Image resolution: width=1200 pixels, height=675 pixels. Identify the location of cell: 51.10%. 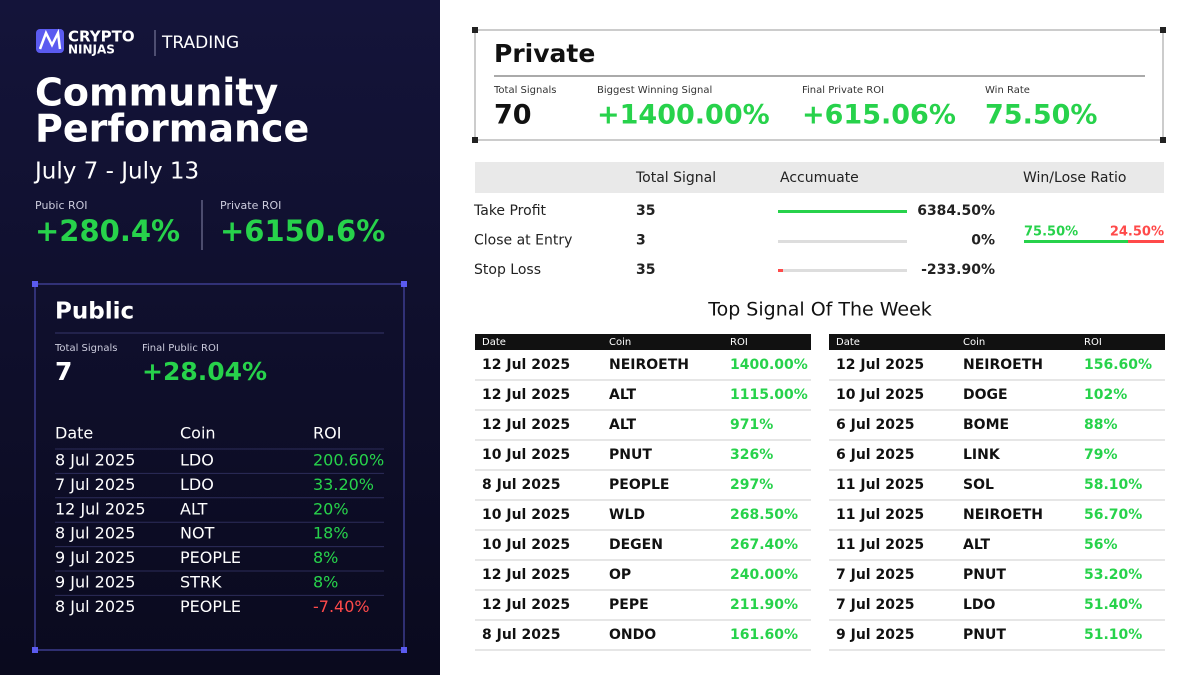
(1113, 635).